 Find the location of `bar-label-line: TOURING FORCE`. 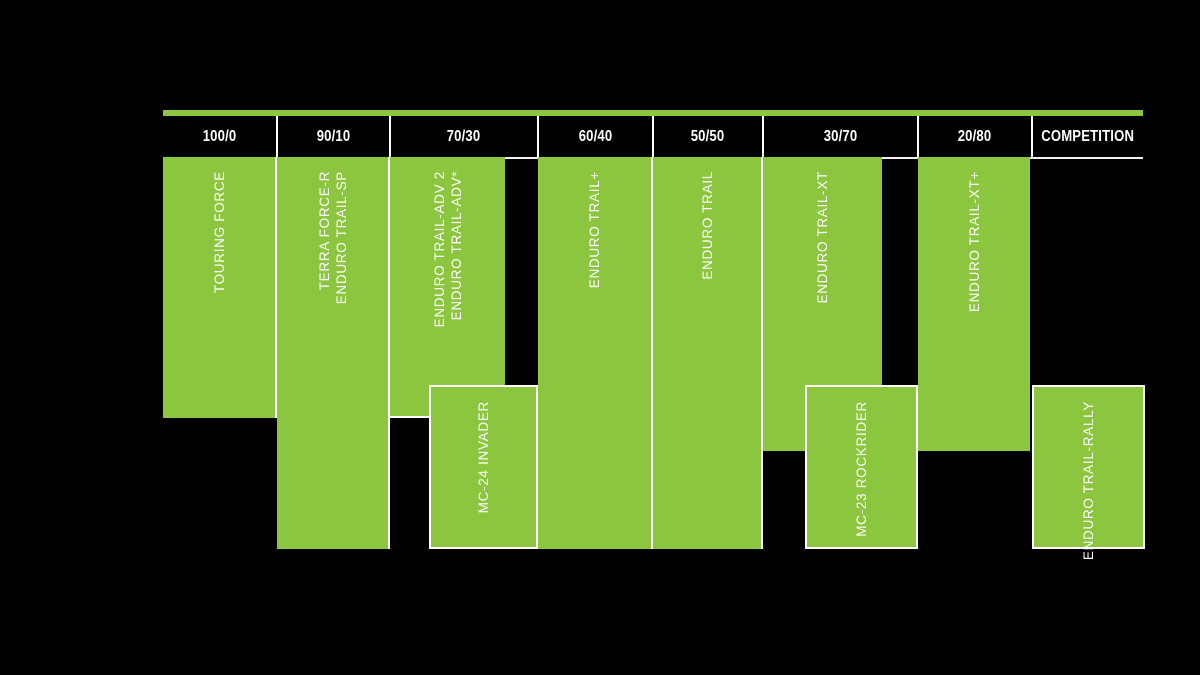

bar-label-line: TOURING FORCE is located at coordinates (219, 232).